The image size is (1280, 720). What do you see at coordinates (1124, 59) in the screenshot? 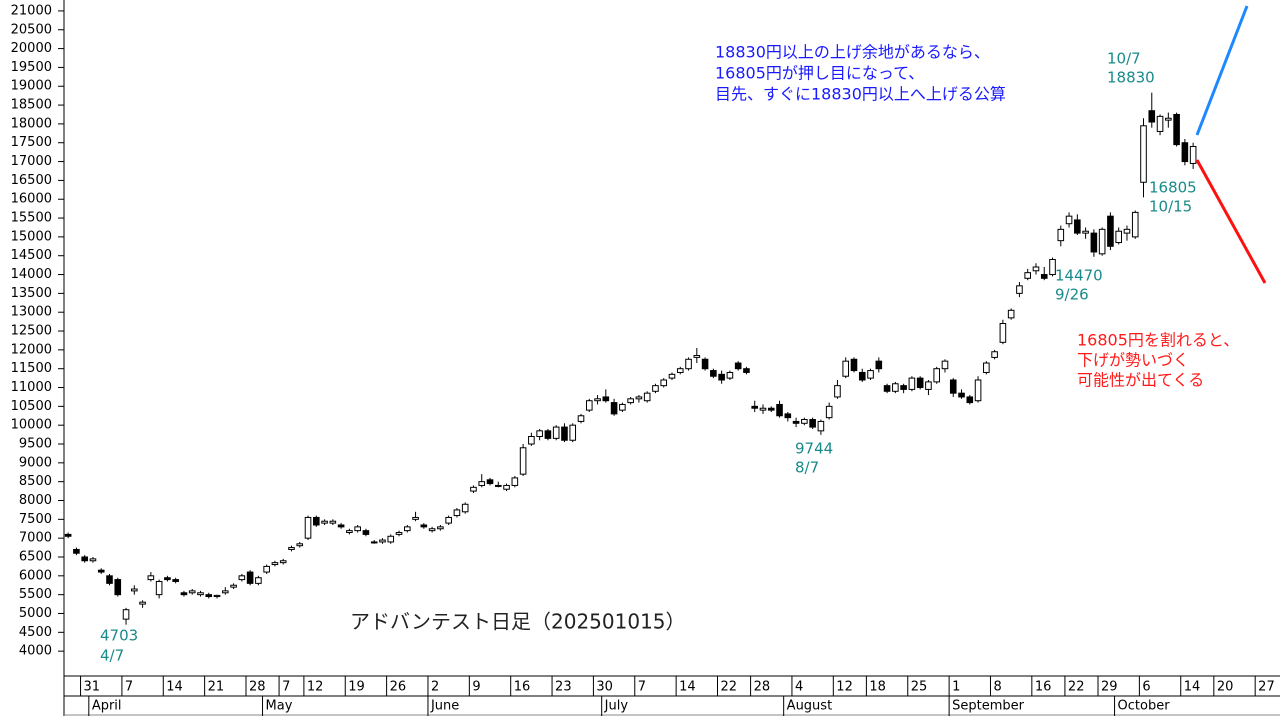
I see `peak-date: 10/7` at bounding box center [1124, 59].